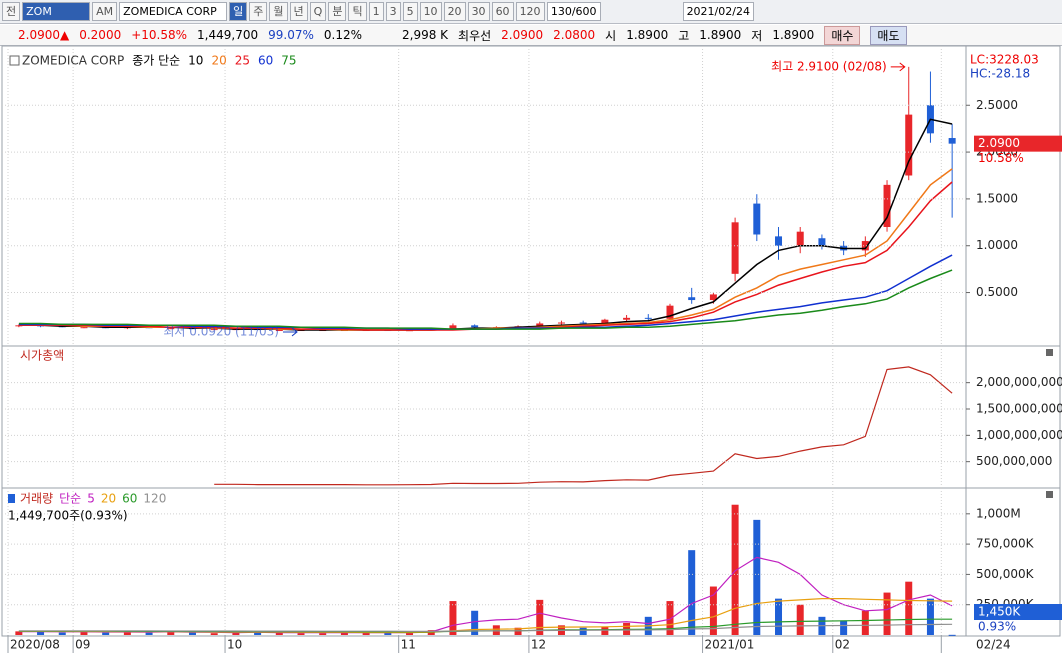  Describe the element at coordinates (997, 245) in the screenshot. I see `y-tick-label: 1.0000` at that location.